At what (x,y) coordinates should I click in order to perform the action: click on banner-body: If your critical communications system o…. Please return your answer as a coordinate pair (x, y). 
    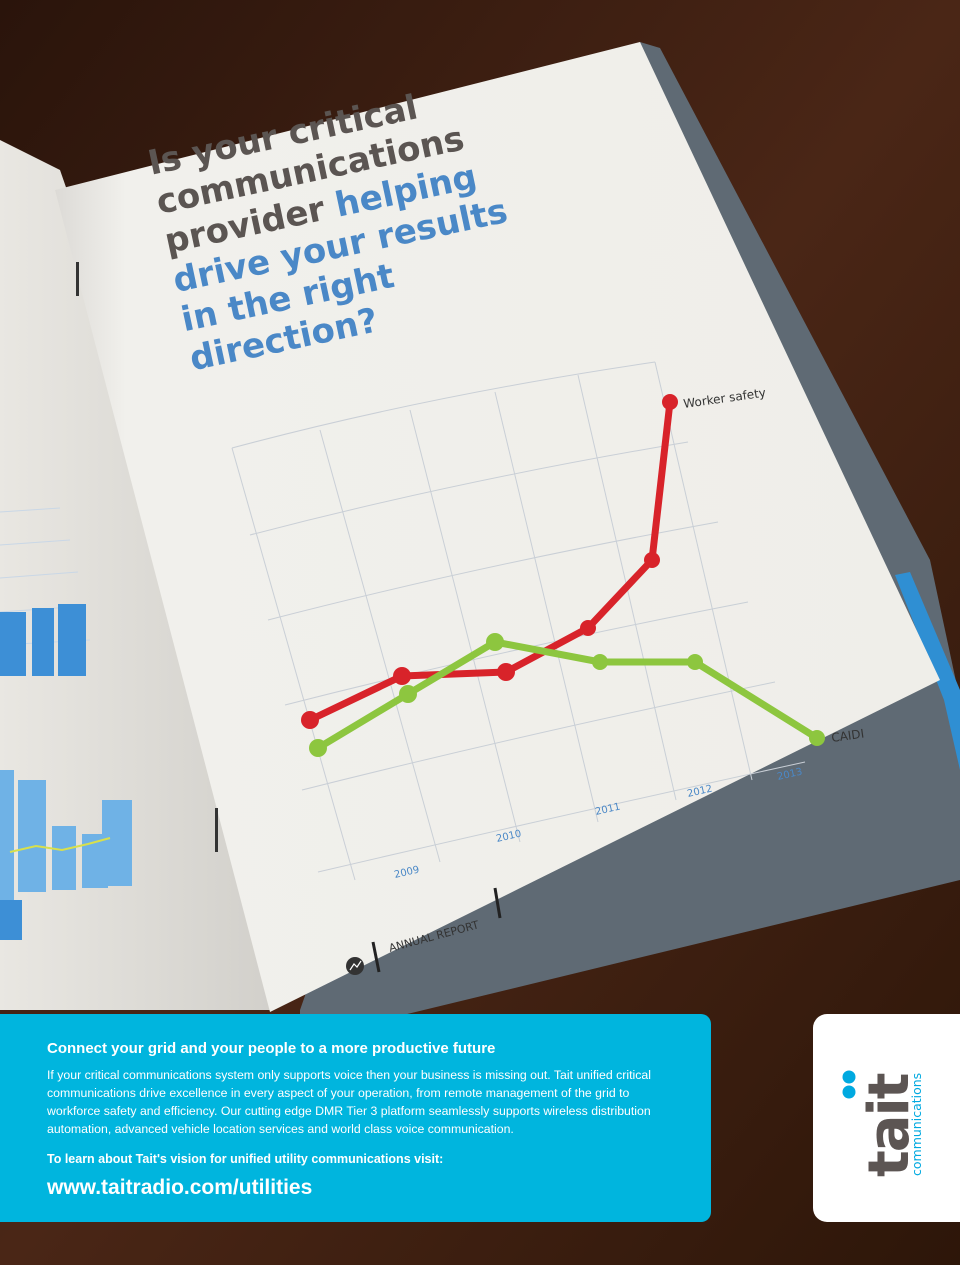
    Looking at the image, I should click on (349, 1102).